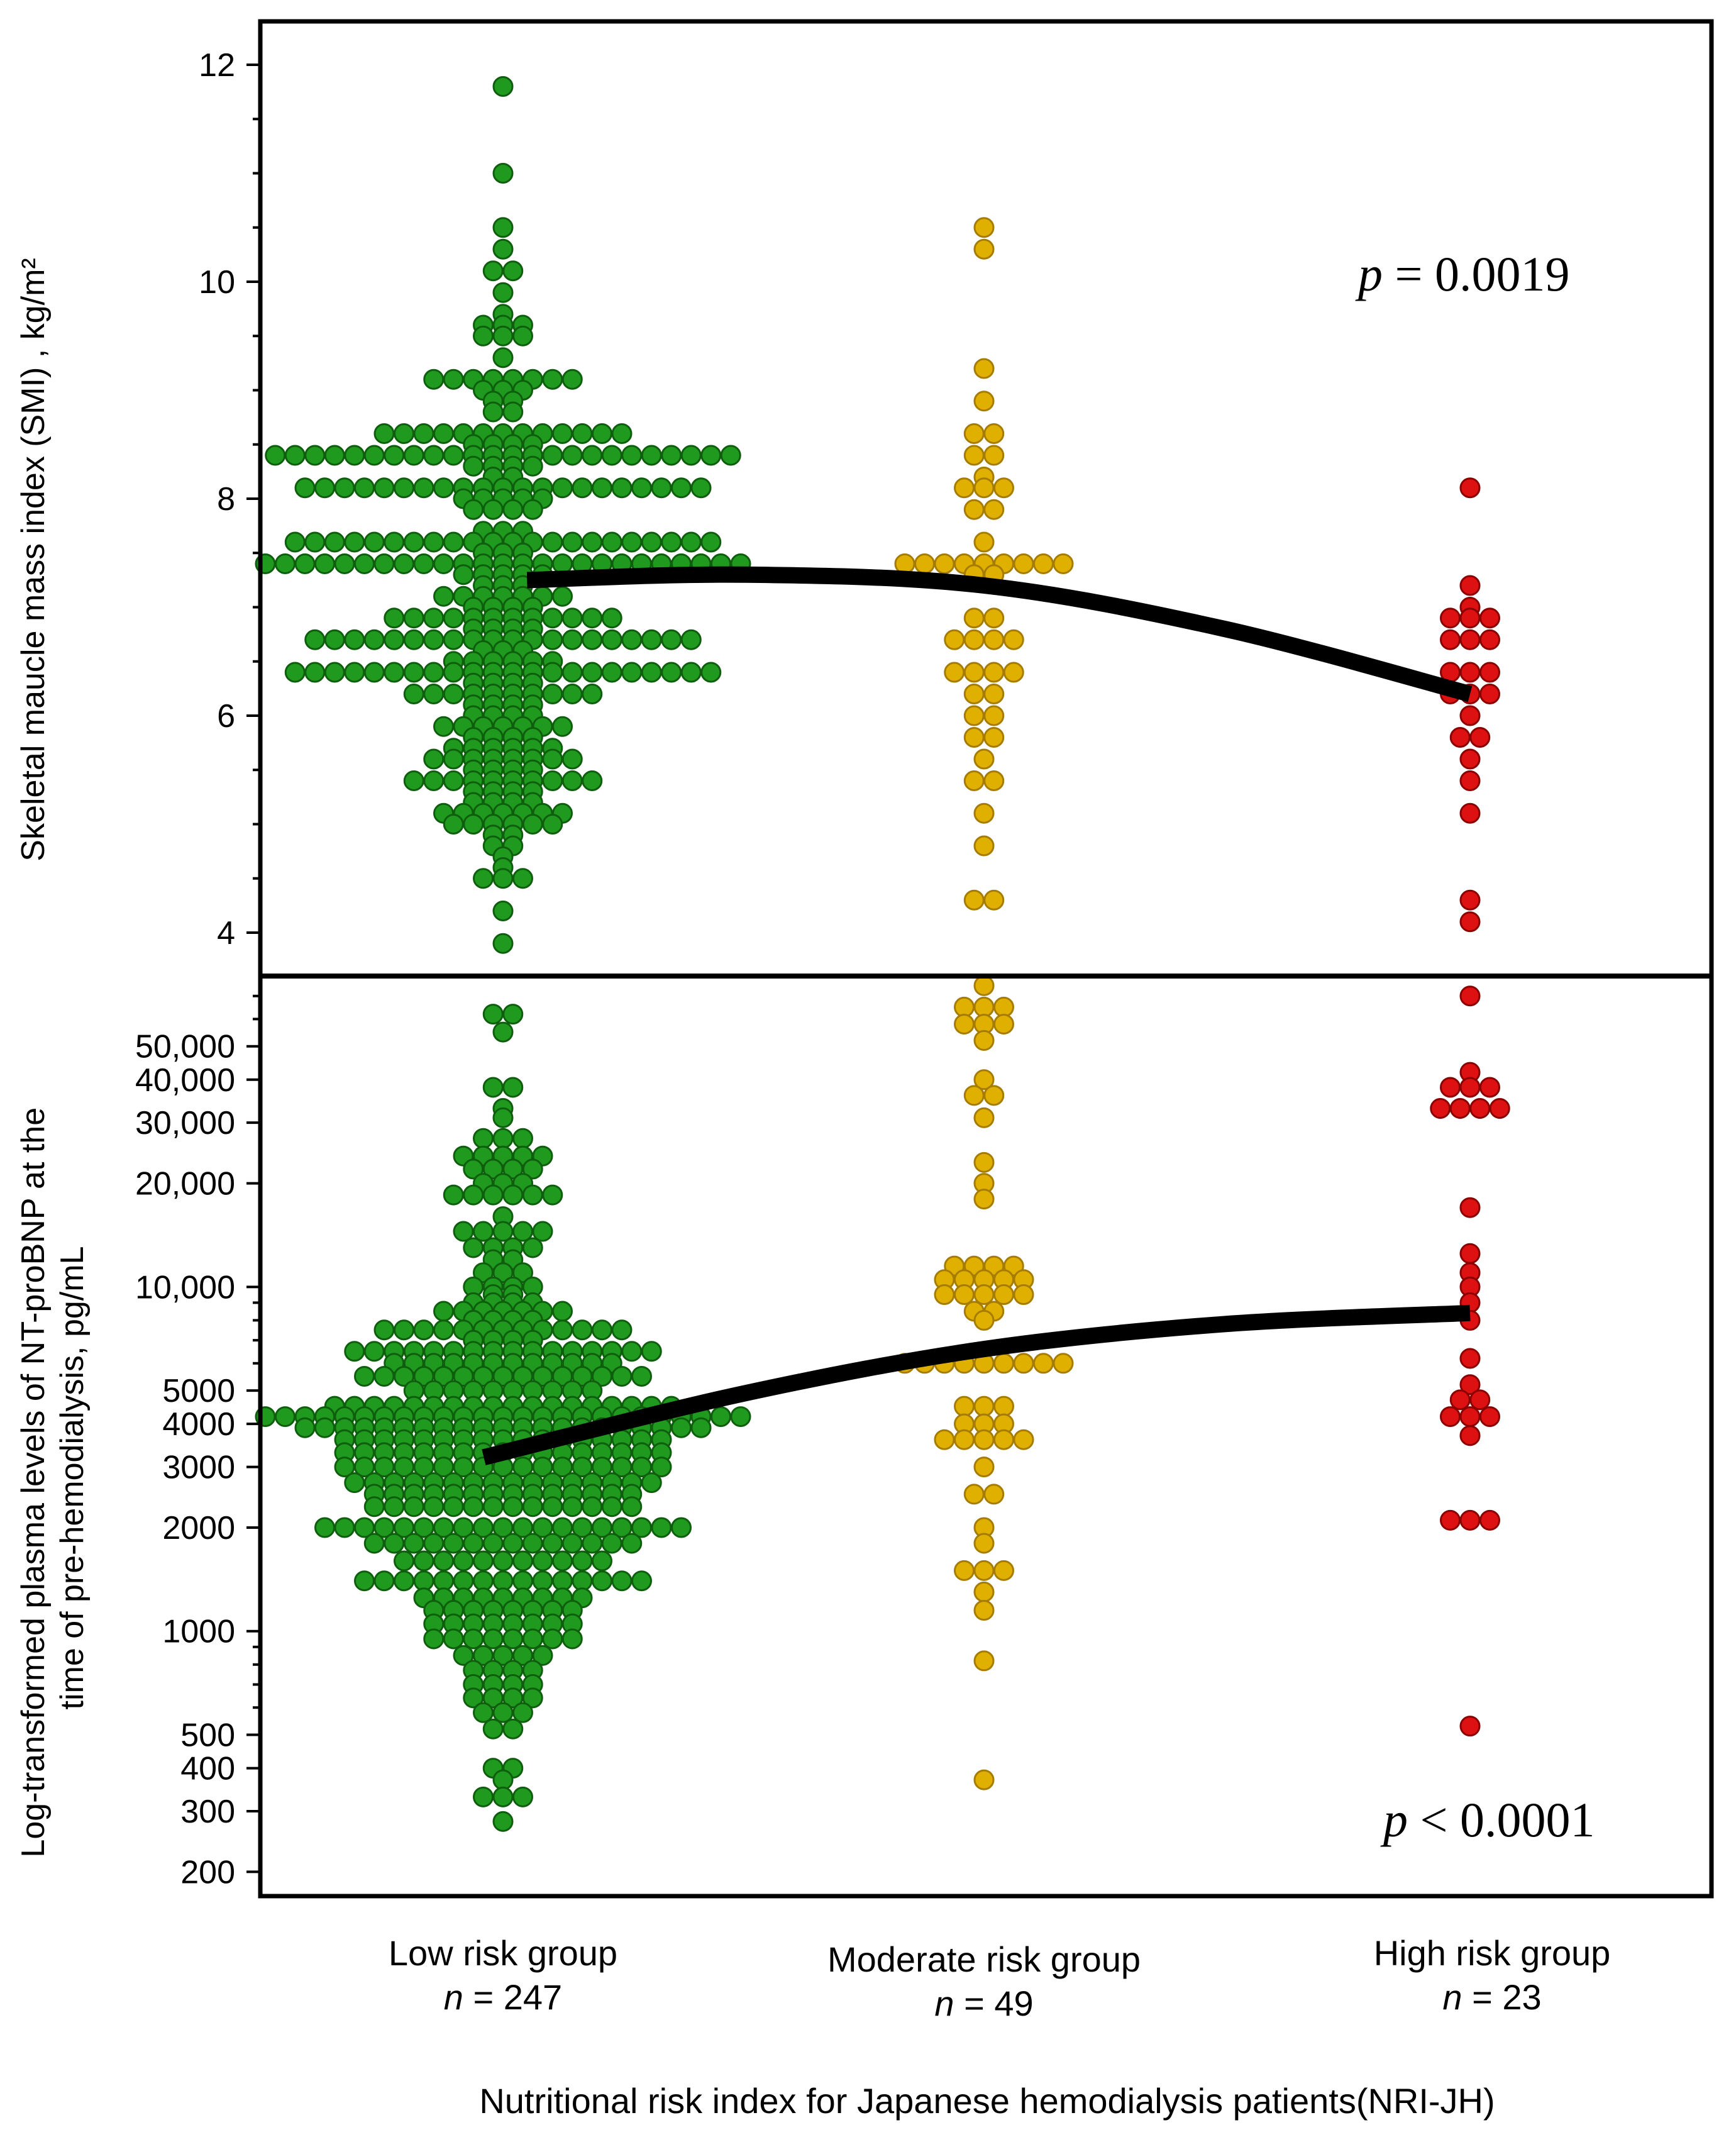  What do you see at coordinates (1369, 274) in the screenshot?
I see `top-p-symbol: p` at bounding box center [1369, 274].